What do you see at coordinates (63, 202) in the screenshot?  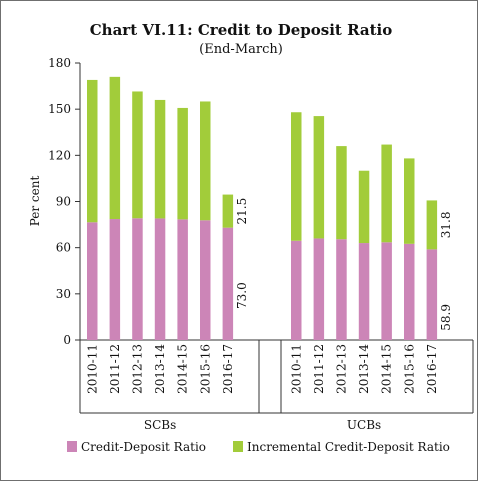 I see `y-tick-label: 90` at bounding box center [63, 202].